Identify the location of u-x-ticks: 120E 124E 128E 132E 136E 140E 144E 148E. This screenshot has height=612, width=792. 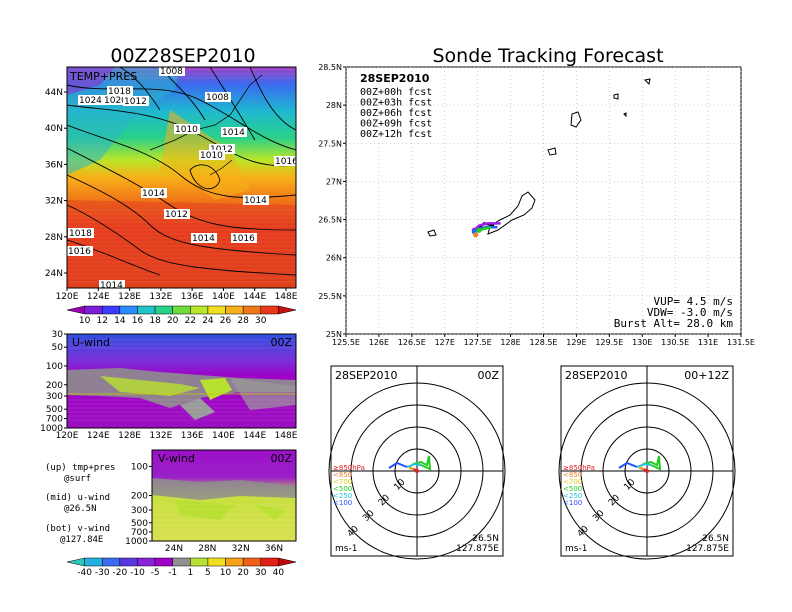
(177, 436).